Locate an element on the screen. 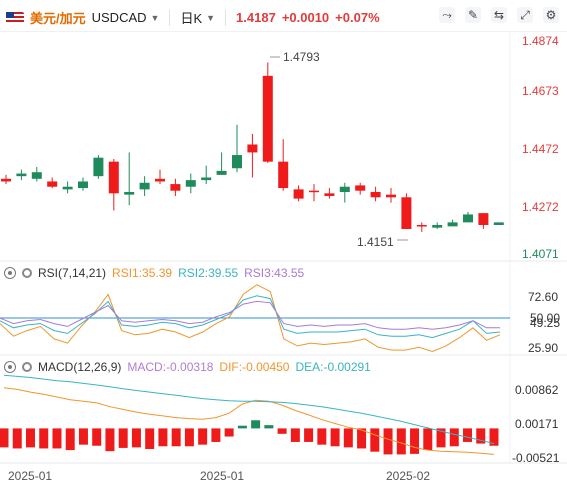 Image resolution: width=567 pixels, height=490 pixels. price-y-tick-2: 1.4472 is located at coordinates (540, 149).